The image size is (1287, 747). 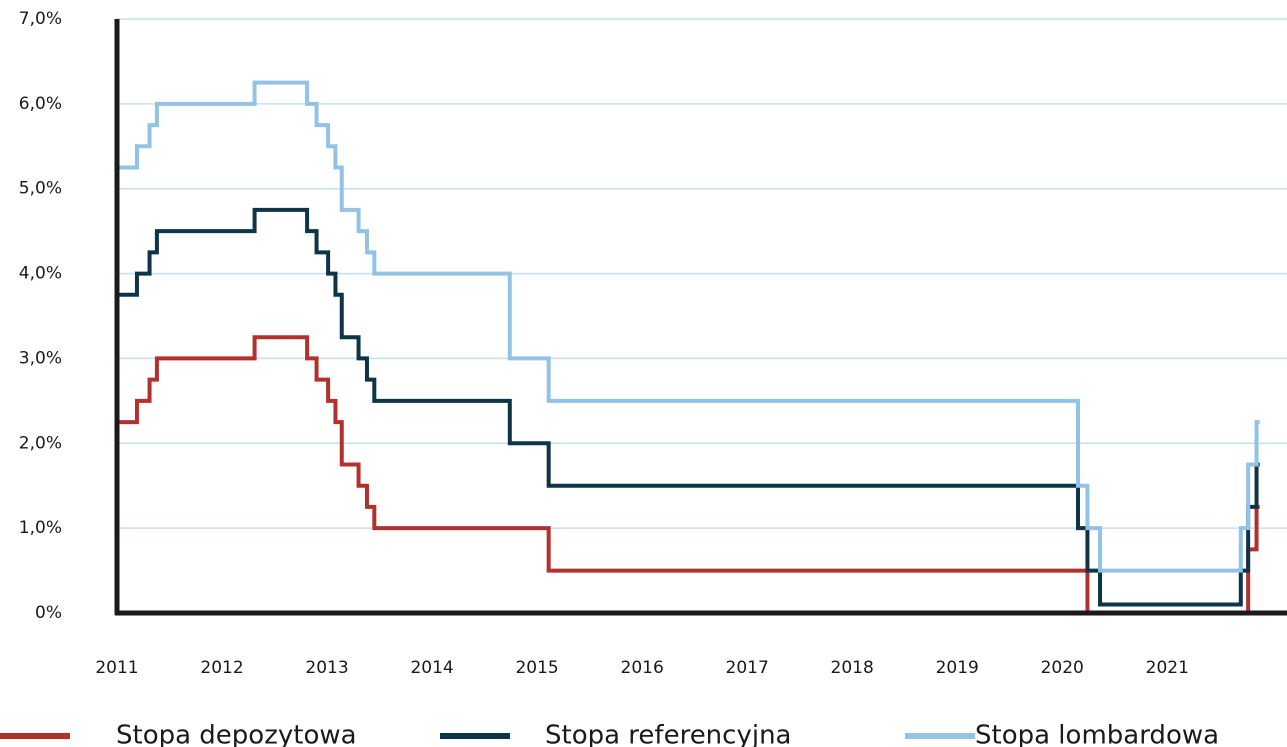 What do you see at coordinates (40, 528) in the screenshot?
I see `y-tick-label: 1,0%` at bounding box center [40, 528].